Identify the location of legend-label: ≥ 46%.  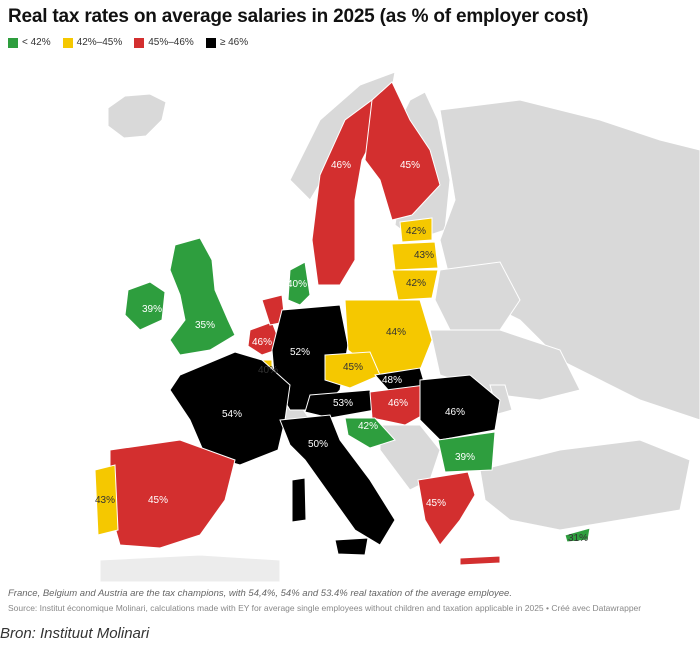
(234, 42).